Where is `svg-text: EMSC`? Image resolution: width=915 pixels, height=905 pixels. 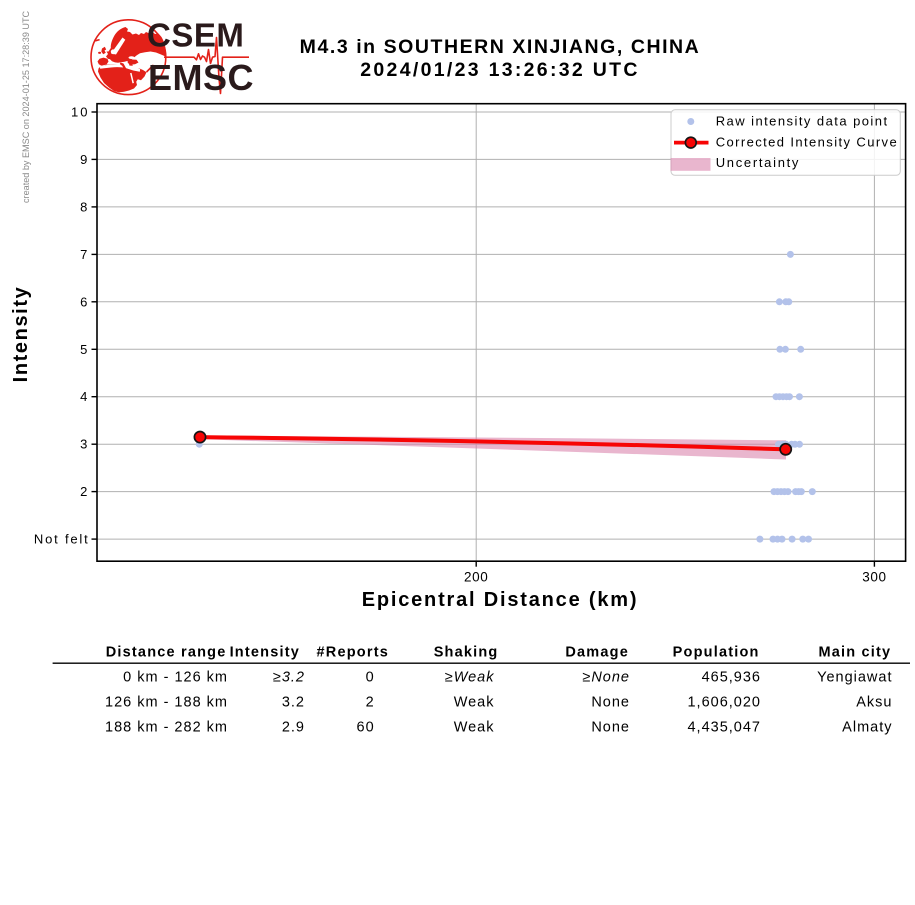
svg-text: EMSC is located at coordinates (201, 77).